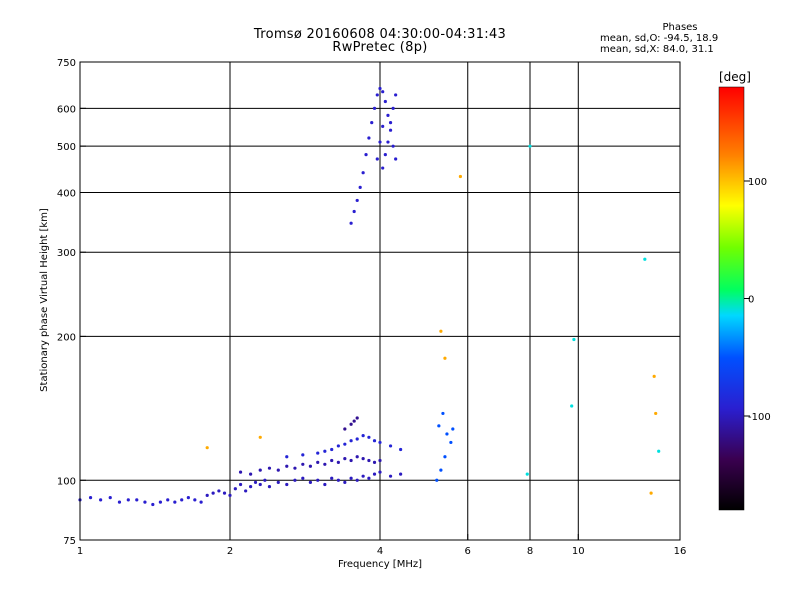  Describe the element at coordinates (71, 302) in the screenshot. I see `y-axis: 75 100 200 300 400 500 600 750` at that location.